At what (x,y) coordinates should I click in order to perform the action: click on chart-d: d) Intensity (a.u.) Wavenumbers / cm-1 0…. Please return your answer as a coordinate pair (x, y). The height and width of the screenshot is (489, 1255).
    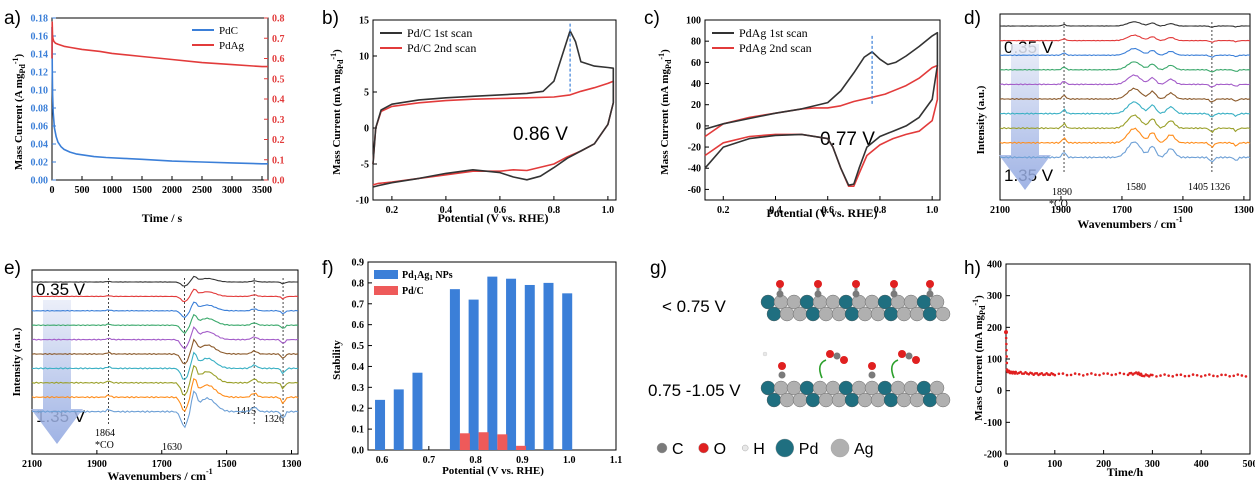
    Looking at the image, I should click on (1107, 117).